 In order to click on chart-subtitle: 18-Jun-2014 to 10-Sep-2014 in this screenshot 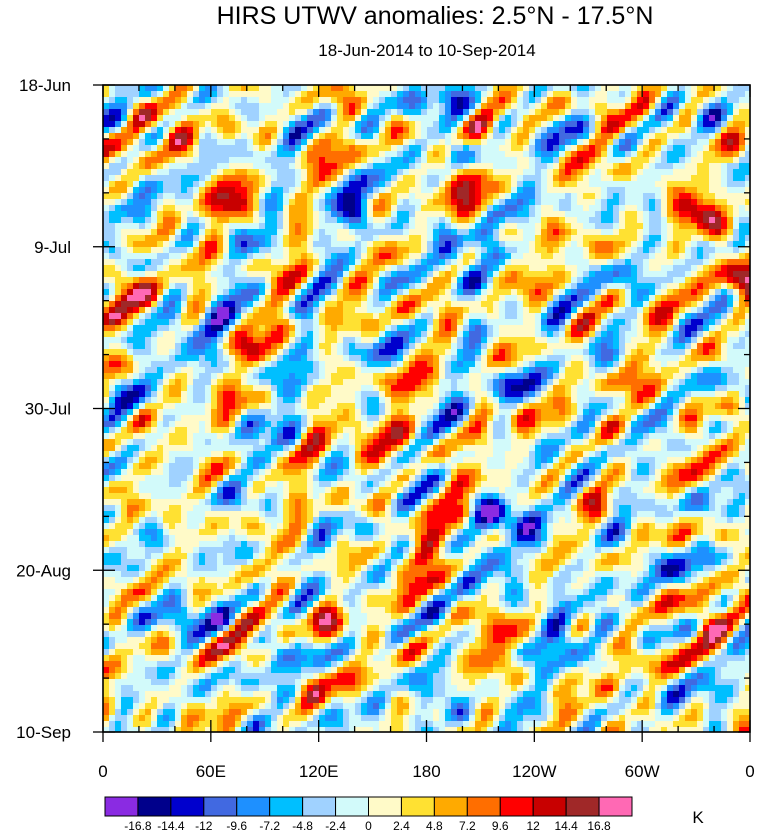, I will do `click(426, 50)`.